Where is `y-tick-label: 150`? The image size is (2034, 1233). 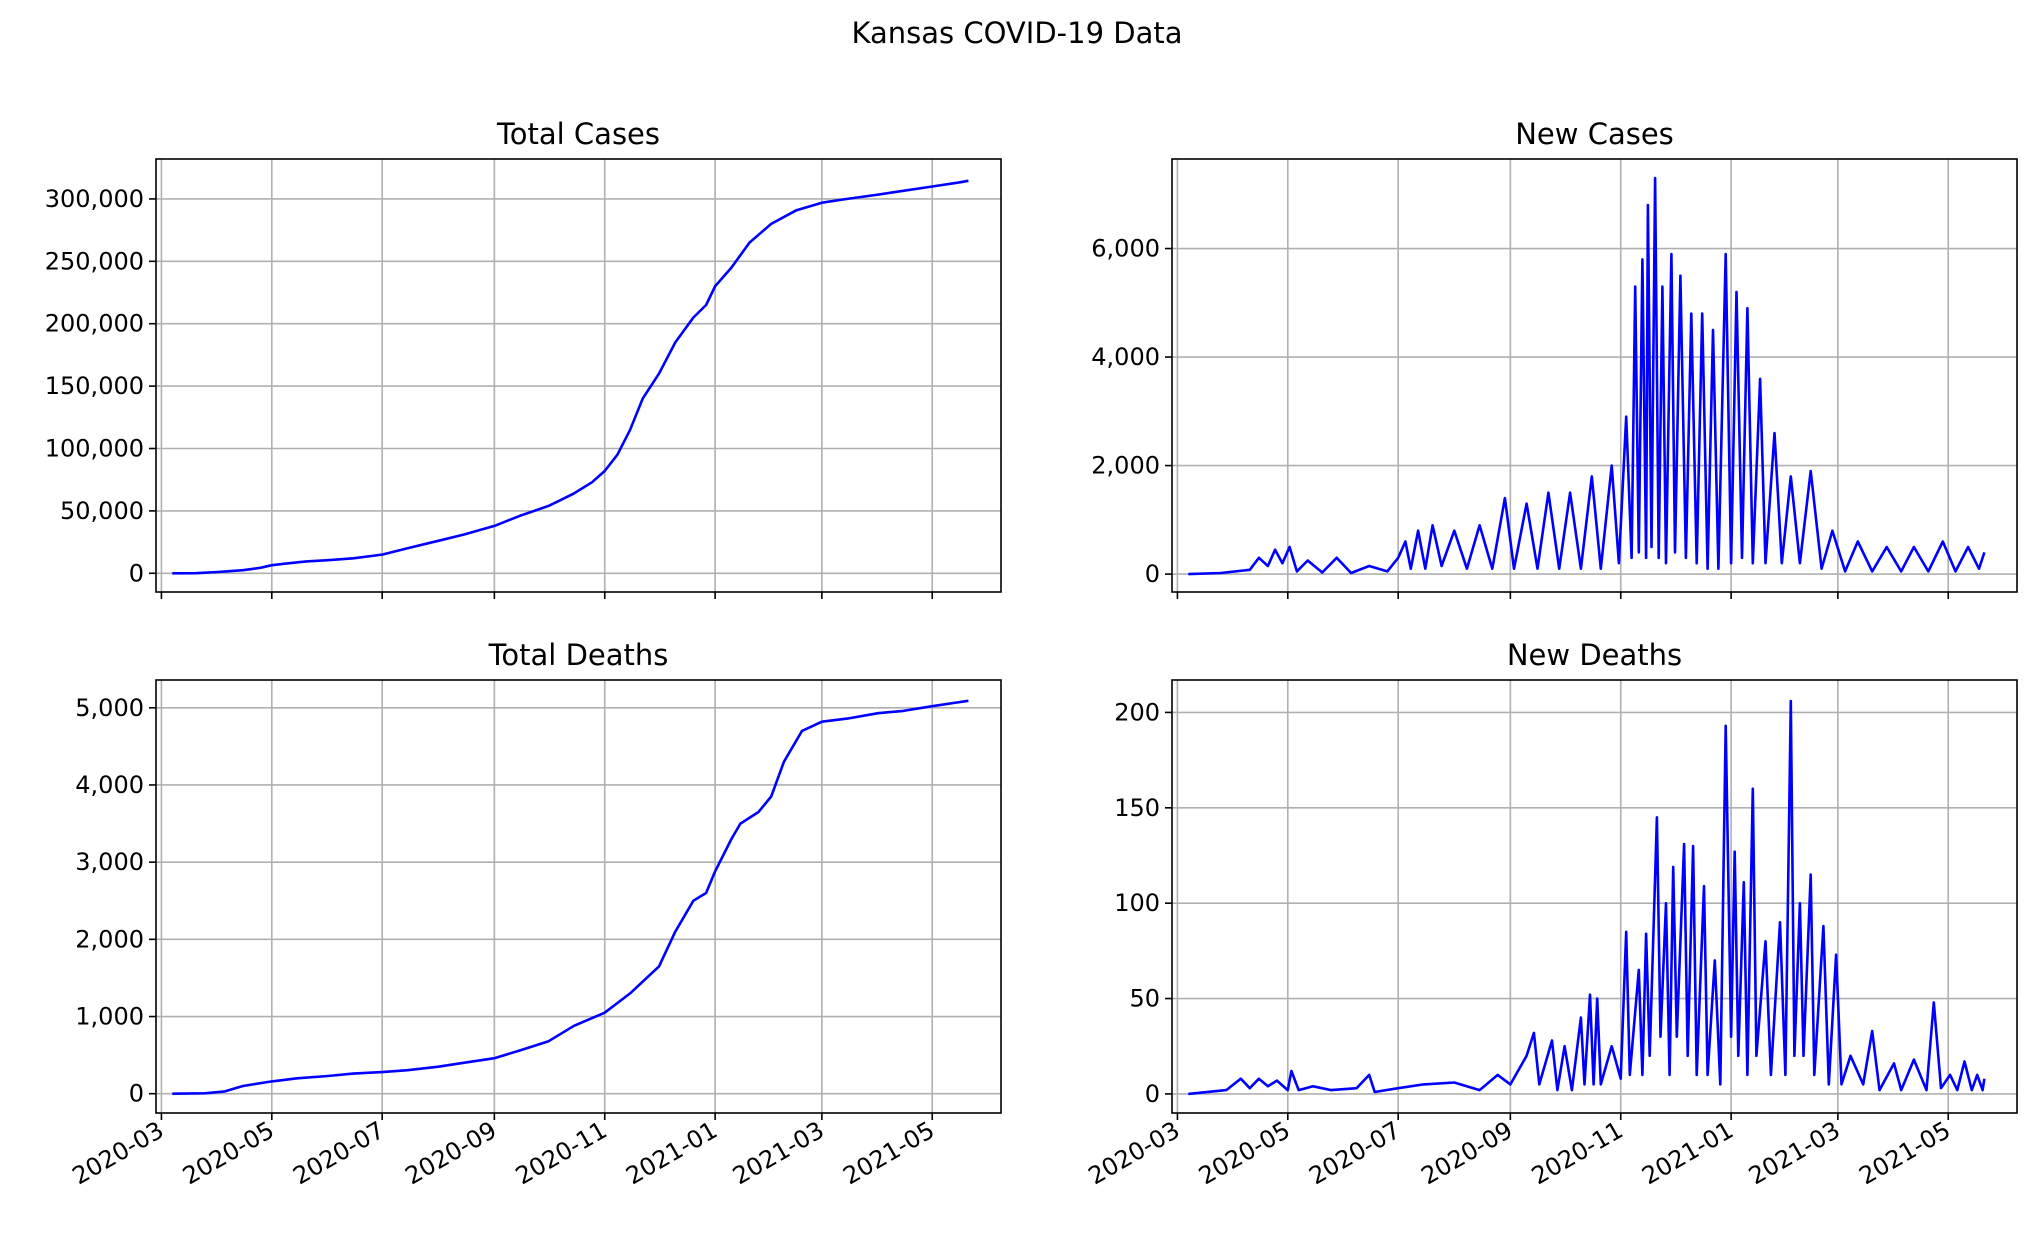 y-tick-label: 150 is located at coordinates (1137, 808).